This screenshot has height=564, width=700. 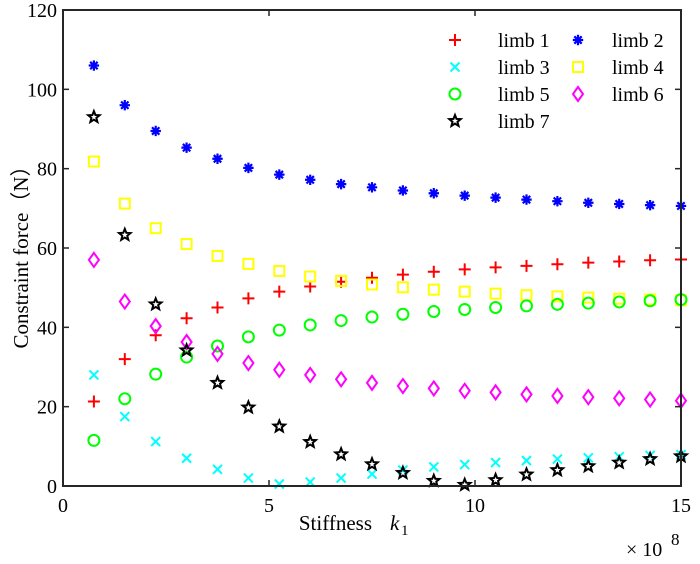 I want to click on y-tick-label: 80, so click(x=47, y=170).